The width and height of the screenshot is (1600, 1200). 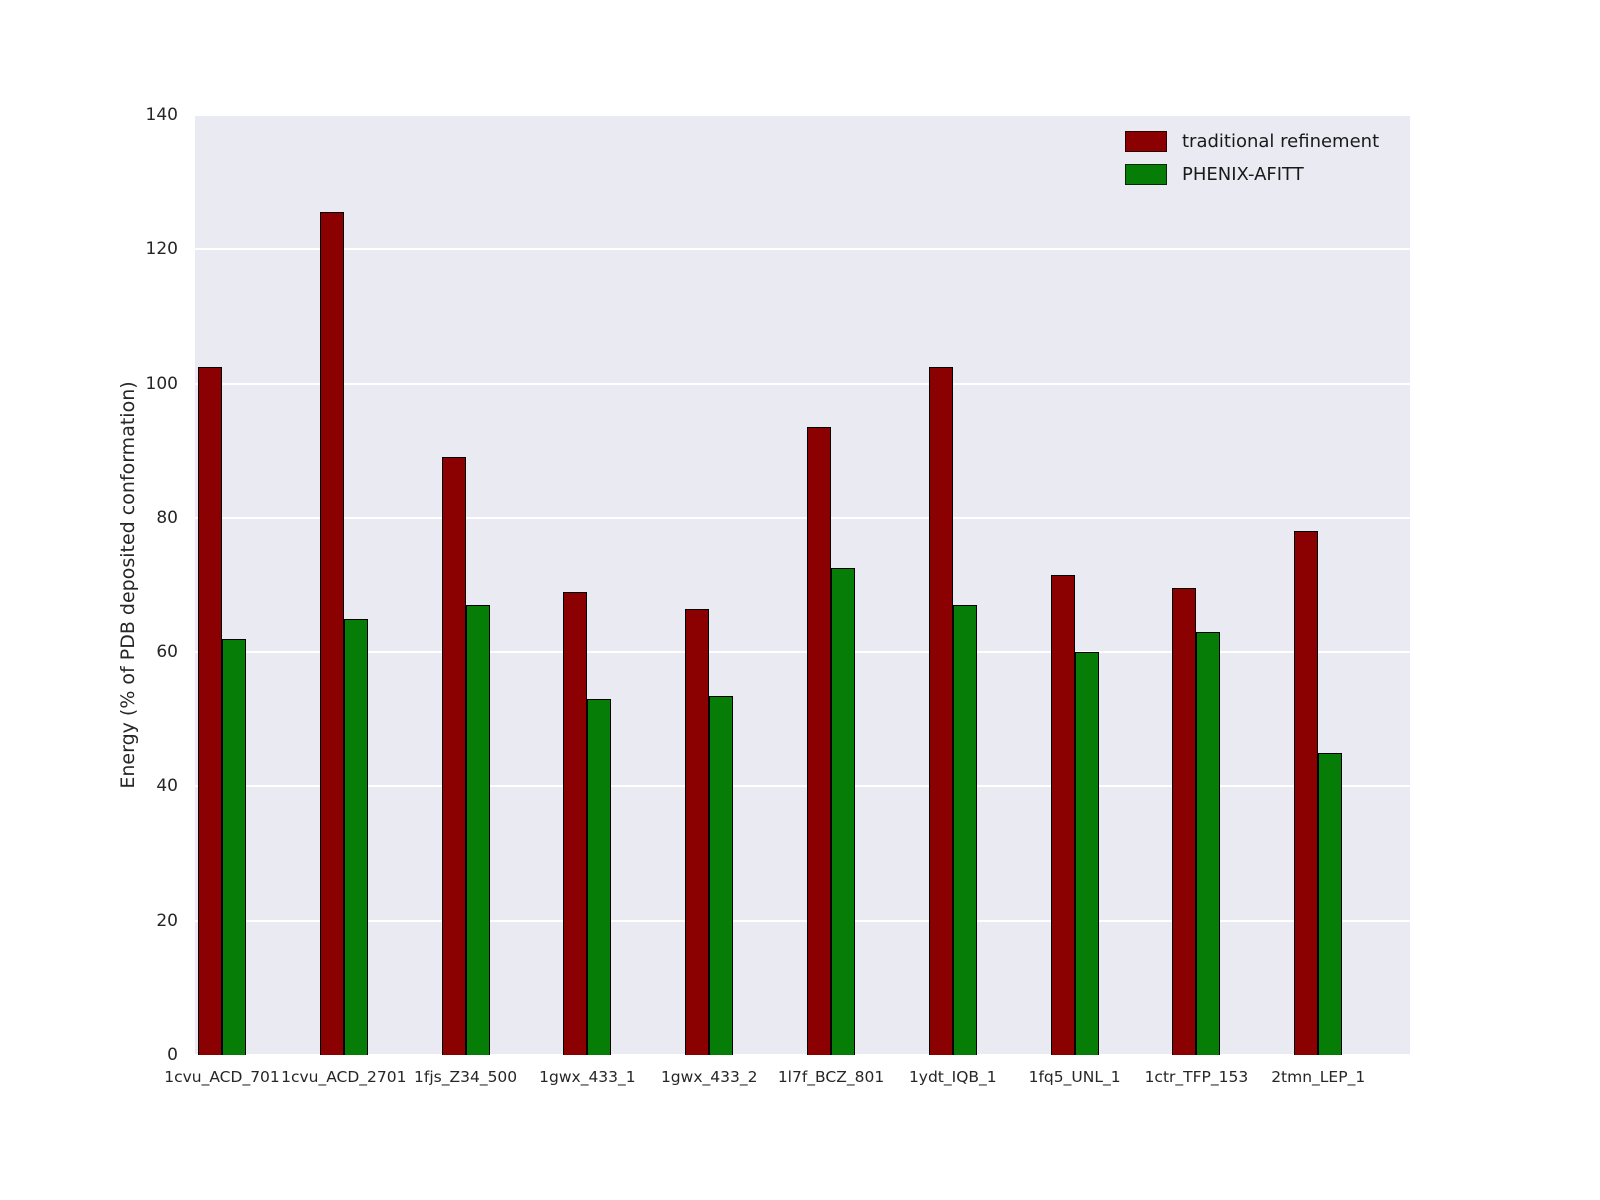 What do you see at coordinates (709, 1077) in the screenshot?
I see `x-tick-label: 1gwx_433_2` at bounding box center [709, 1077].